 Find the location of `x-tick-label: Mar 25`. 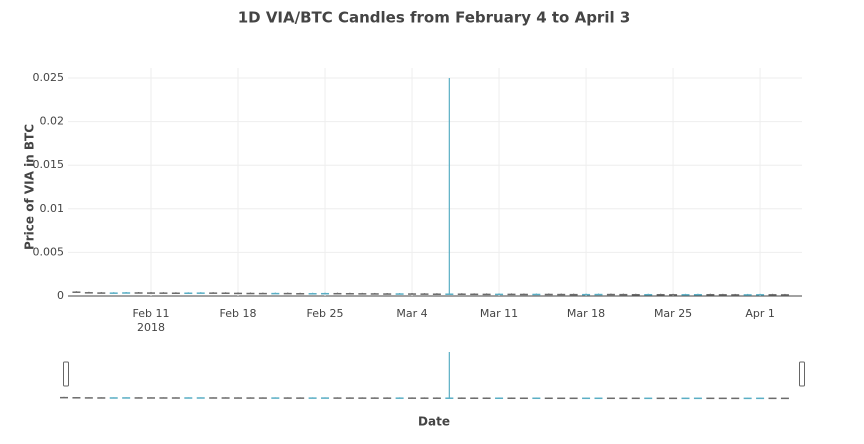

x-tick-label: Mar 25 is located at coordinates (673, 313).